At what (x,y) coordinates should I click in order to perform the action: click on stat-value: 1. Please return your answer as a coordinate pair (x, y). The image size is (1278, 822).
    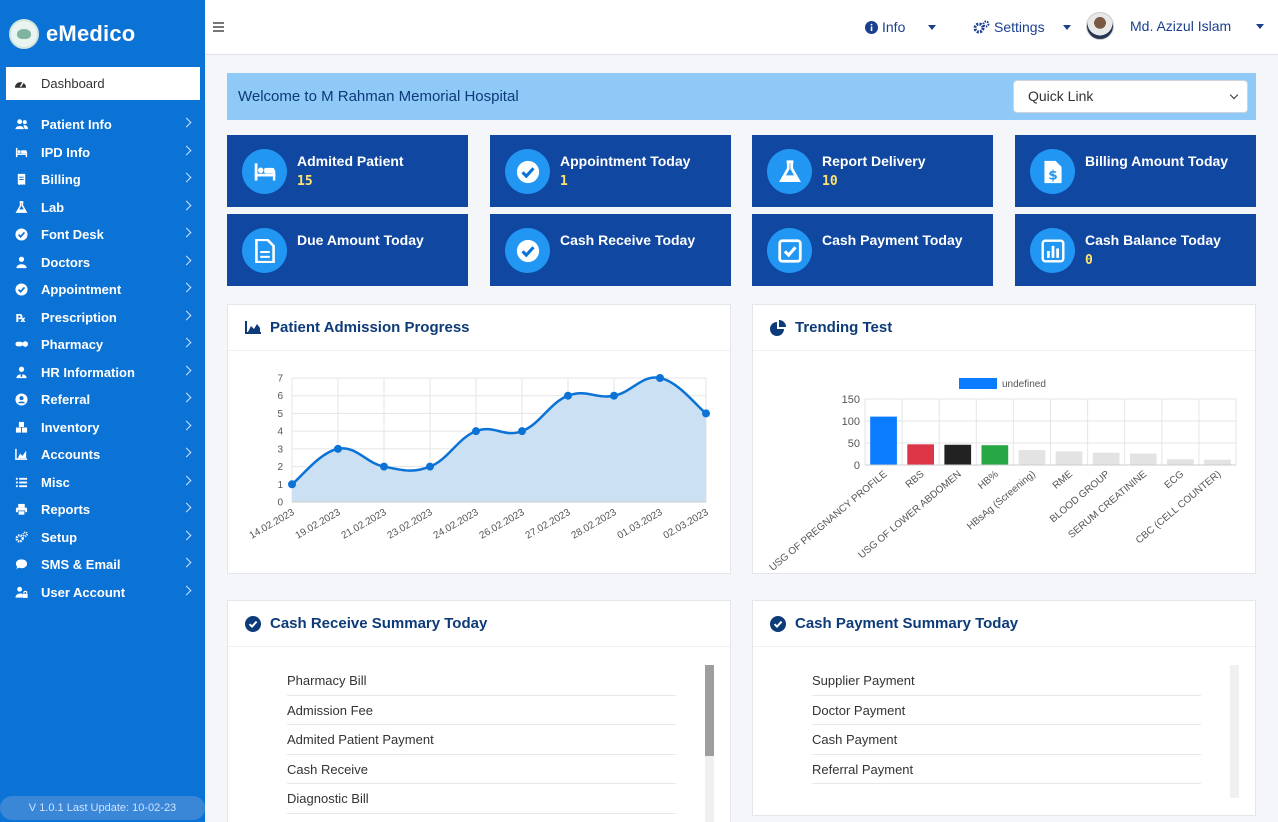
    Looking at the image, I should click on (564, 181).